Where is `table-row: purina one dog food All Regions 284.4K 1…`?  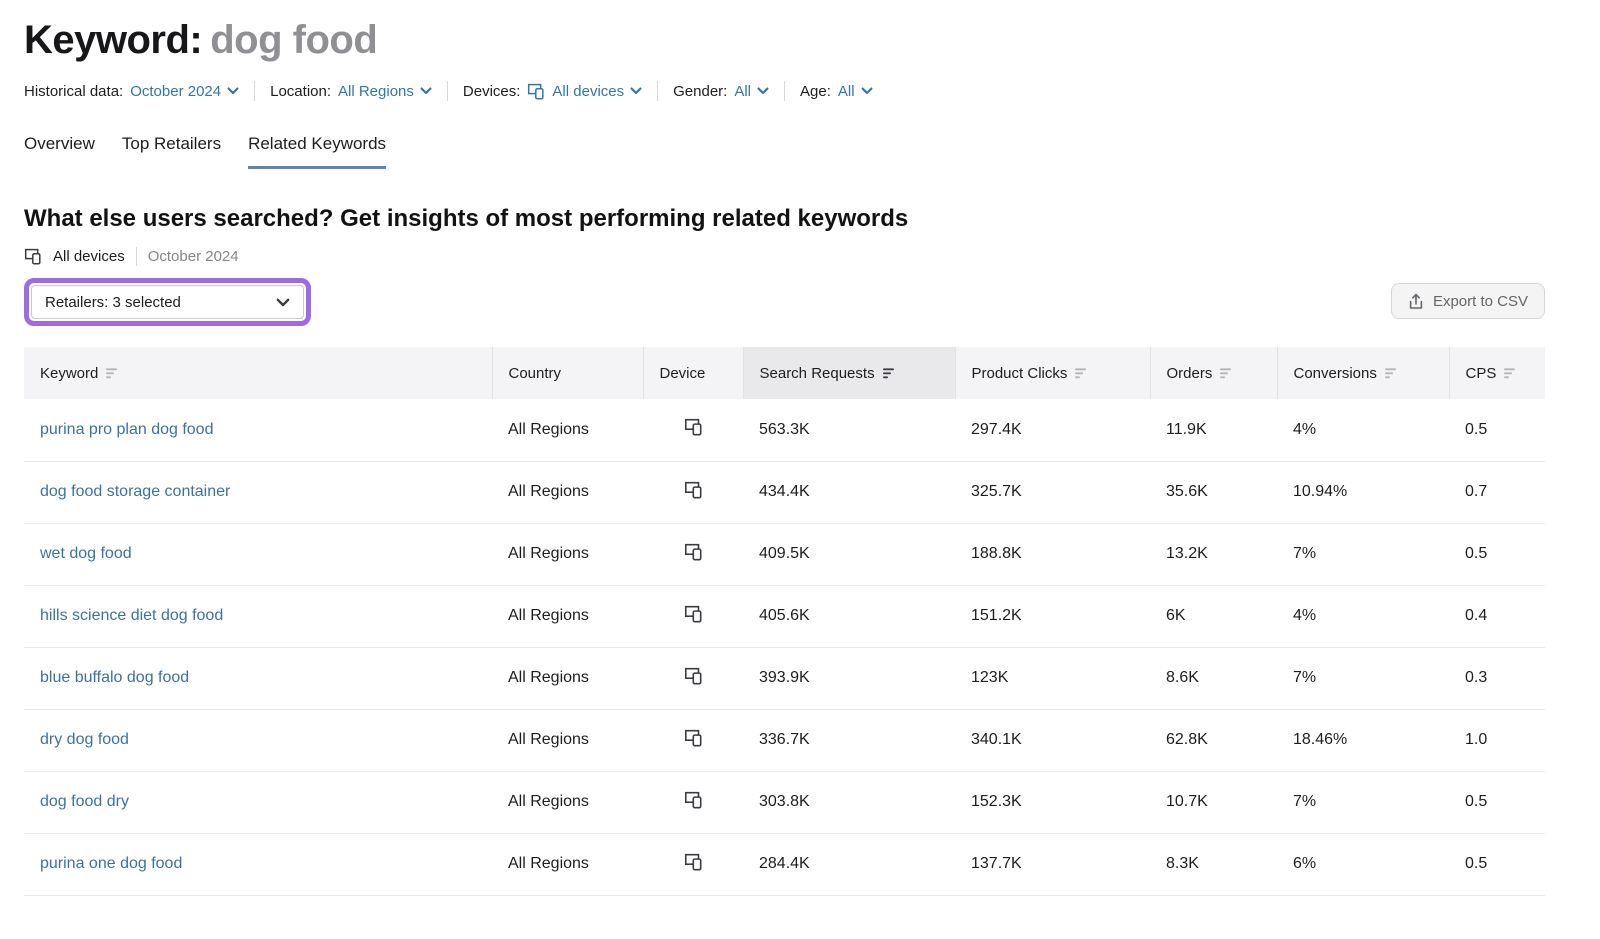
table-row: purina one dog food All Regions 284.4K 1… is located at coordinates (784, 864).